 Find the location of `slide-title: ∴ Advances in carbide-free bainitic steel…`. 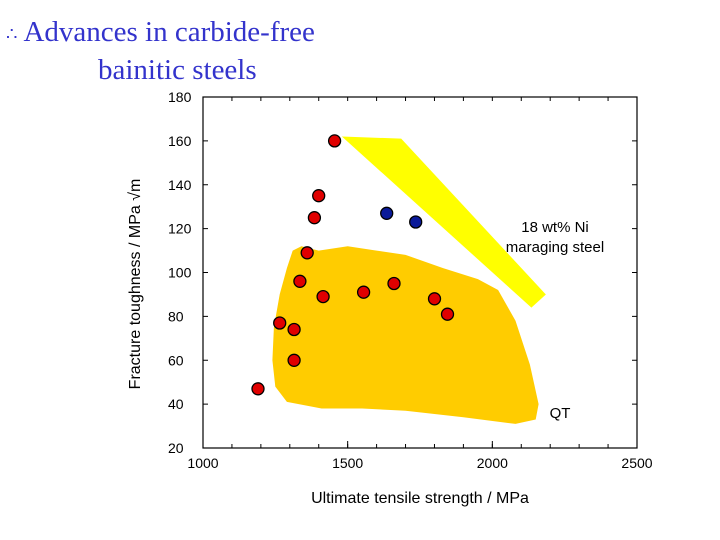

slide-title: ∴ Advances in carbide-free bainitic steel… is located at coordinates (160, 51).